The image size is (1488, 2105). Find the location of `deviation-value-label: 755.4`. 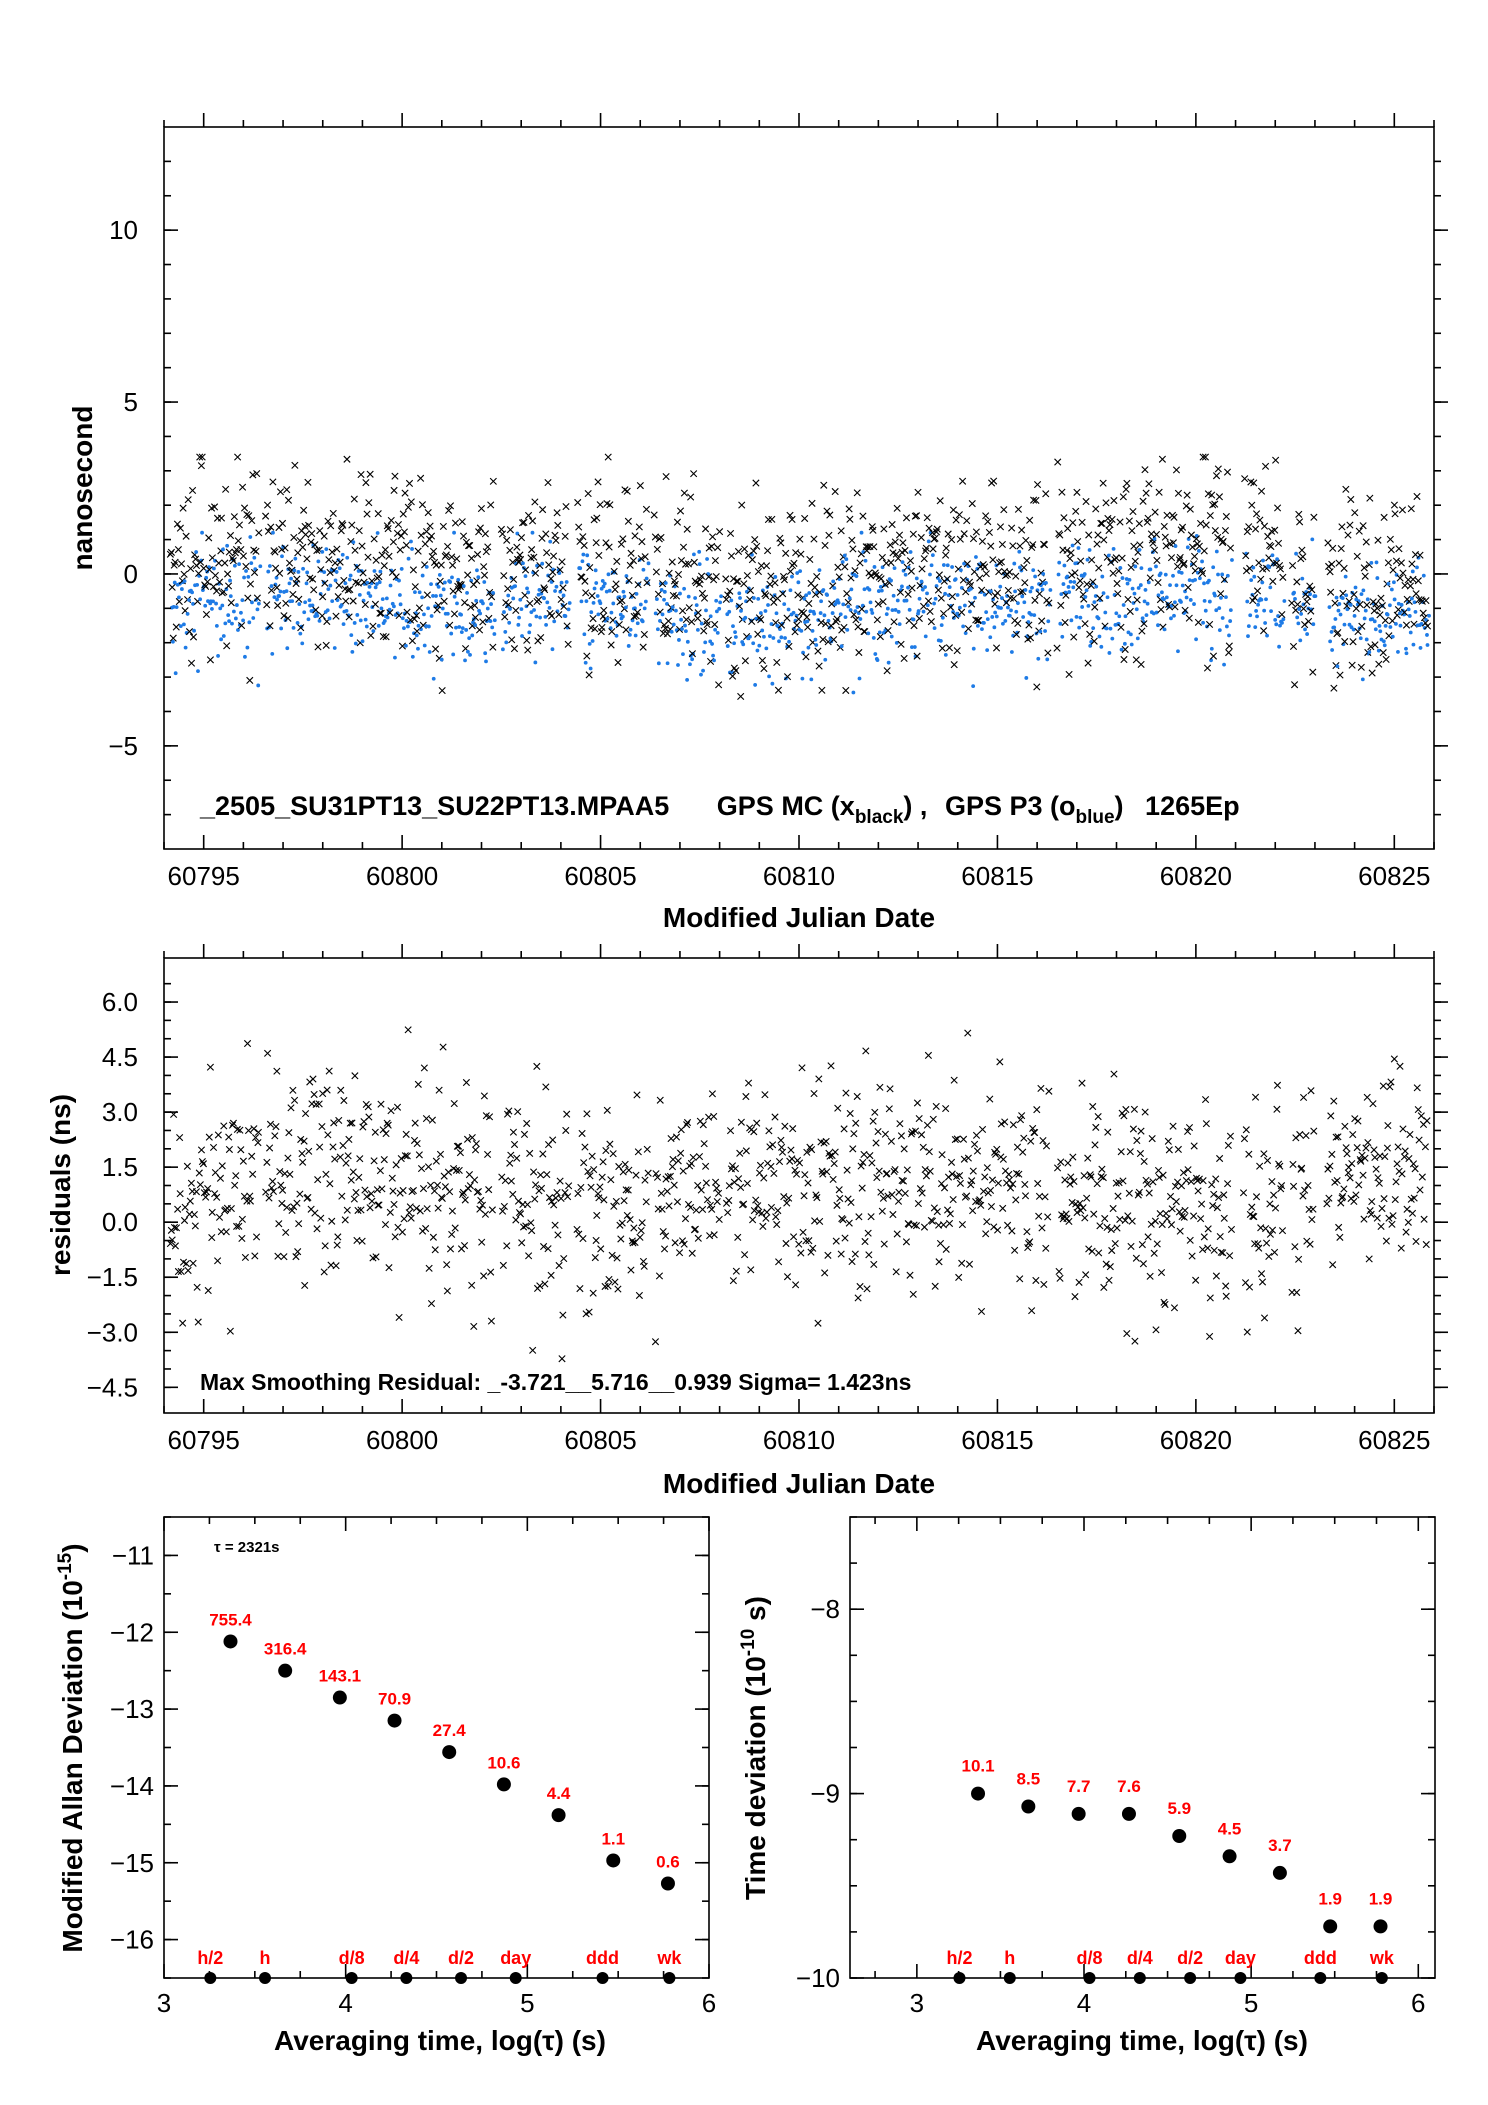

deviation-value-label: 755.4 is located at coordinates (230, 1619).